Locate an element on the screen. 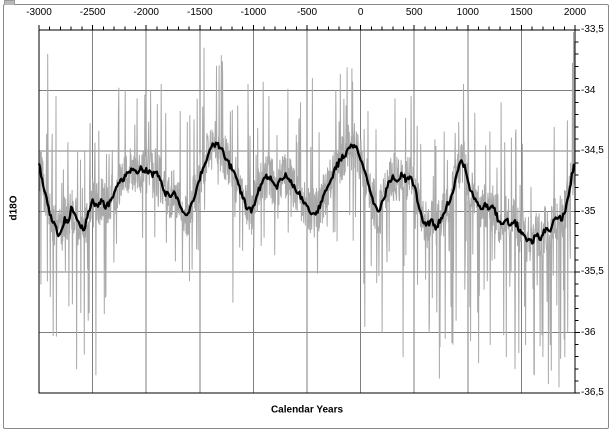 Image resolution: width=616 pixels, height=434 pixels. x-axis-tick-label: -1500 is located at coordinates (200, 12).